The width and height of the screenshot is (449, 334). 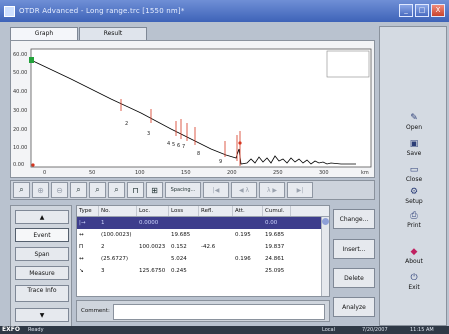 I want to click on col-cumul: Cumul., so click(x=277, y=211).